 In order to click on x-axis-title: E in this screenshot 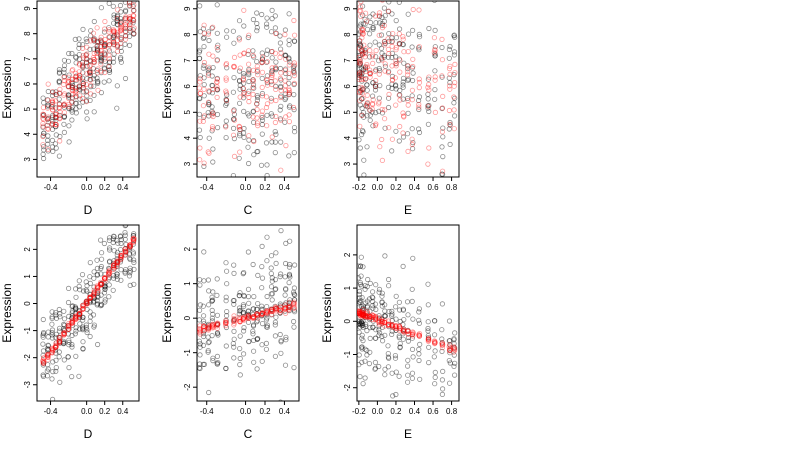, I will do `click(408, 434)`.